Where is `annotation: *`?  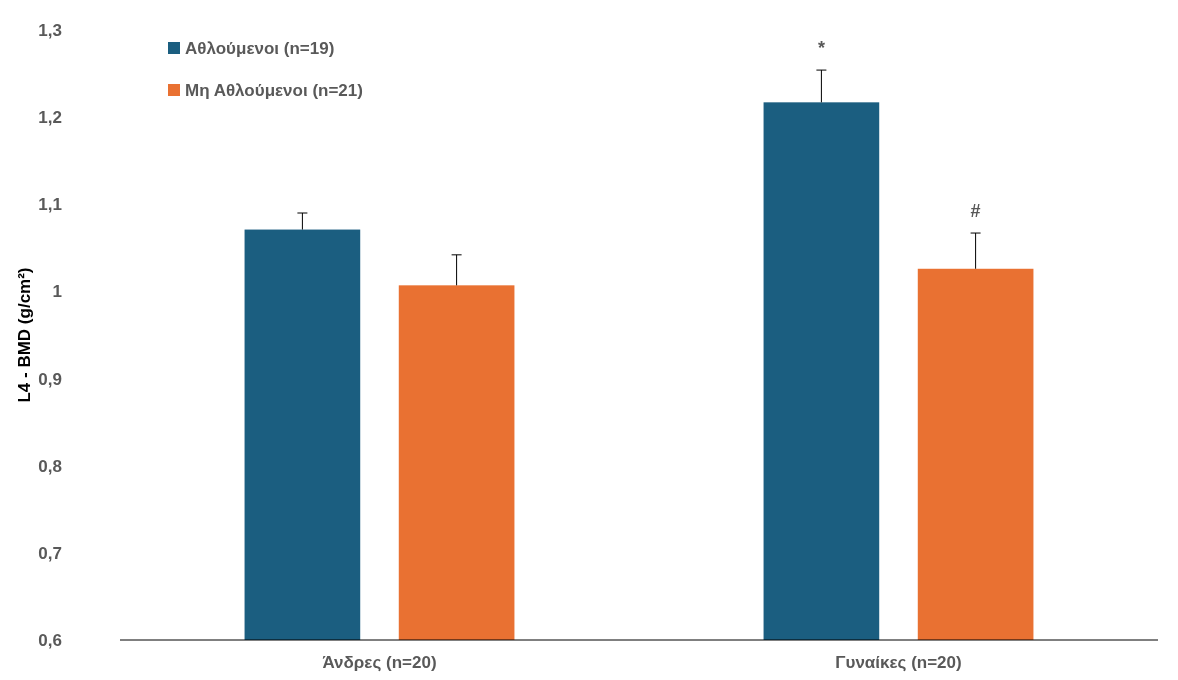 annotation: * is located at coordinates (821, 48).